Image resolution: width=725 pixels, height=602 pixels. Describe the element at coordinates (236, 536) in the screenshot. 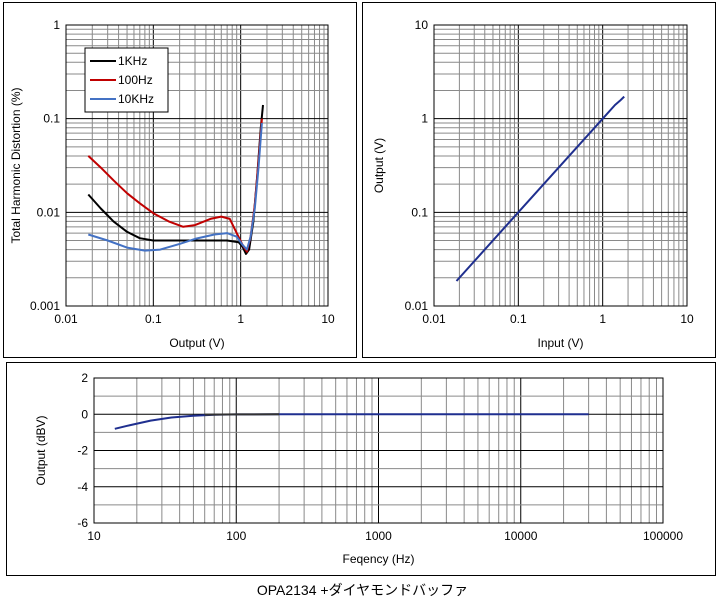

I see `x-tick-label: 100` at that location.